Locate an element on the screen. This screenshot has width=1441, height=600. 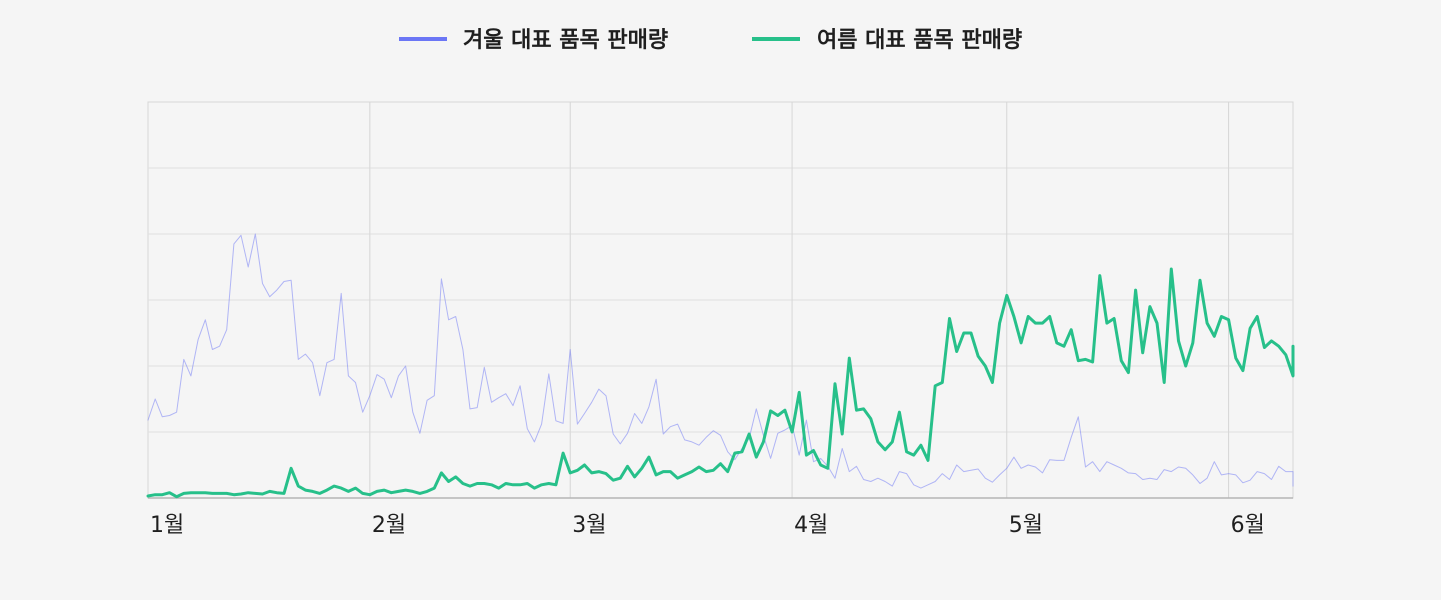
x-tick-label: 5월 is located at coordinates (1026, 525).